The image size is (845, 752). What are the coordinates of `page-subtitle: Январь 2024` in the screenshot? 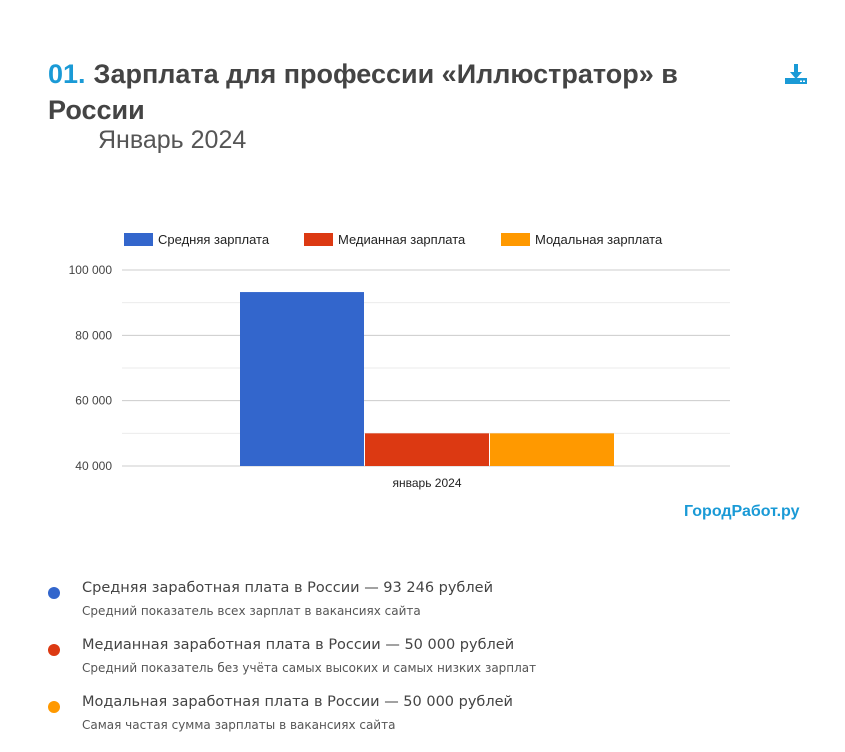 It's located at (172, 140).